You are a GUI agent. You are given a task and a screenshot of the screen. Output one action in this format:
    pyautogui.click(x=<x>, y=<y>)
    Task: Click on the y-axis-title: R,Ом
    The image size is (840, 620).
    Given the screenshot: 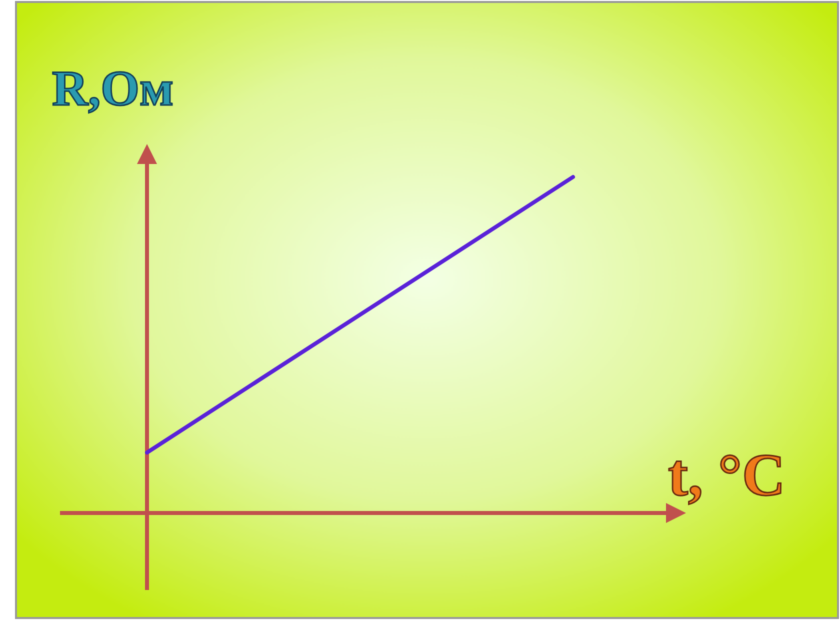 What is the action you would take?
    pyautogui.click(x=113, y=88)
    